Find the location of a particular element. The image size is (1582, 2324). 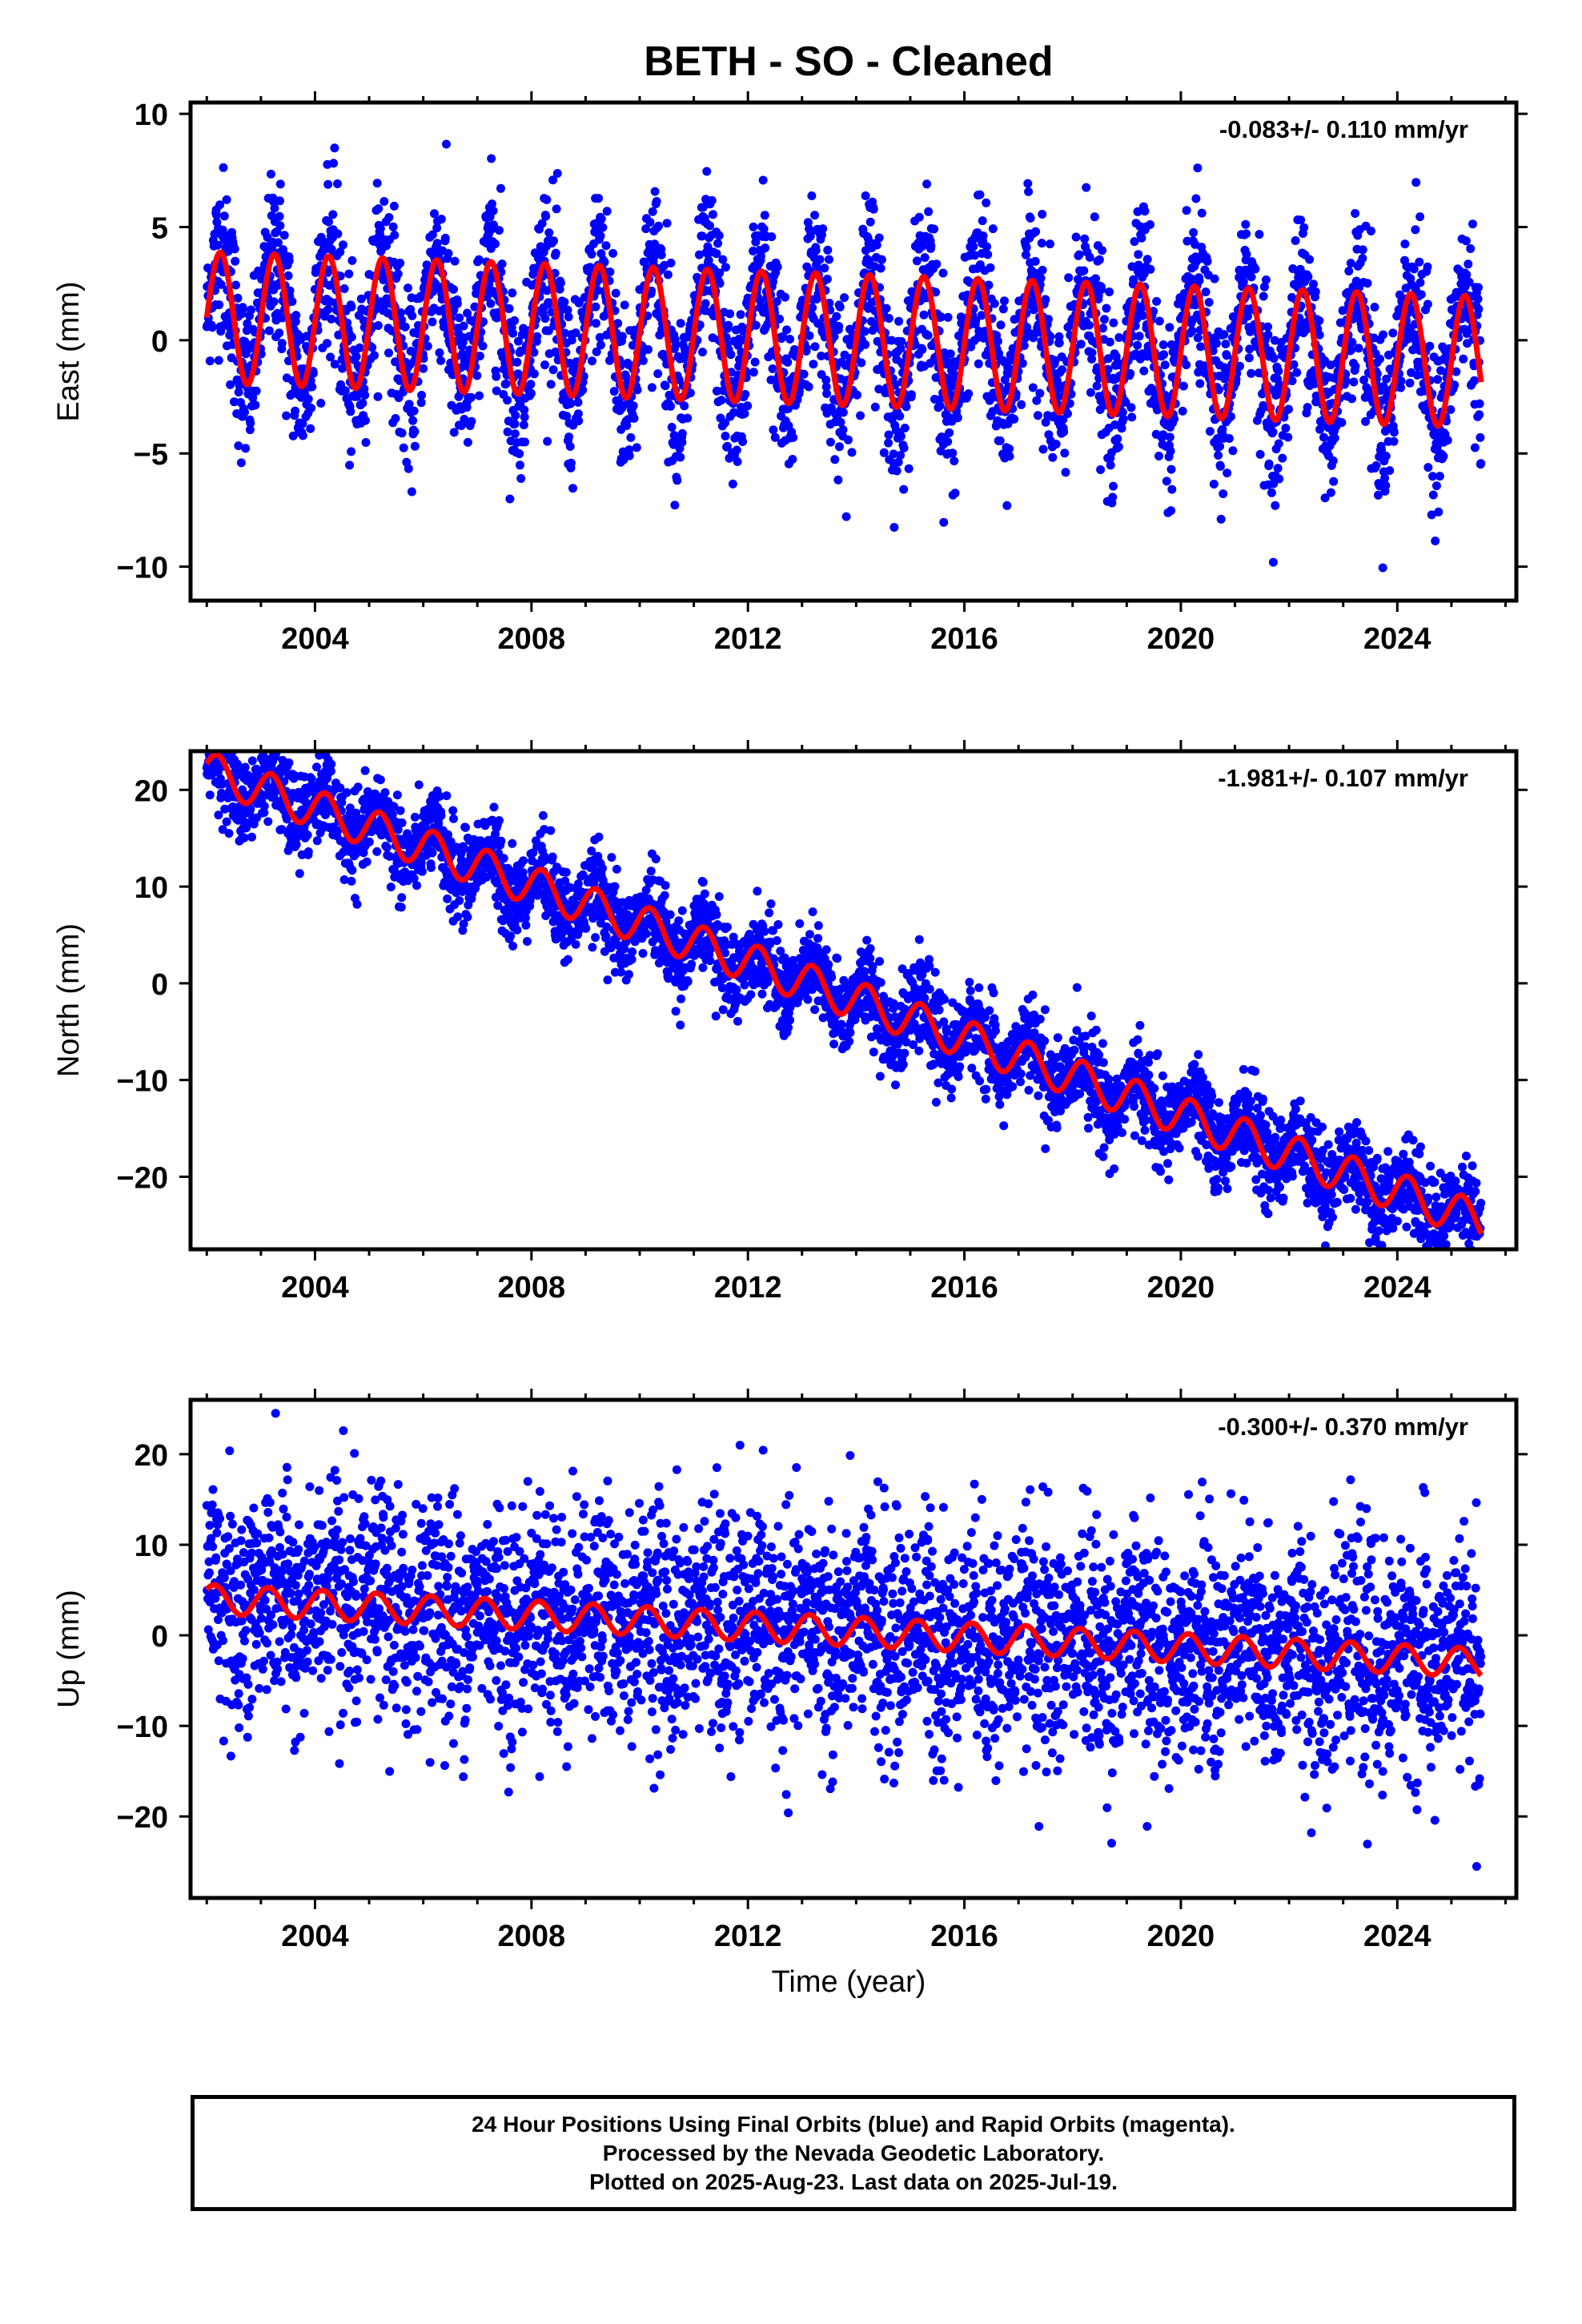

x-tick-label: 2020 is located at coordinates (1181, 639).